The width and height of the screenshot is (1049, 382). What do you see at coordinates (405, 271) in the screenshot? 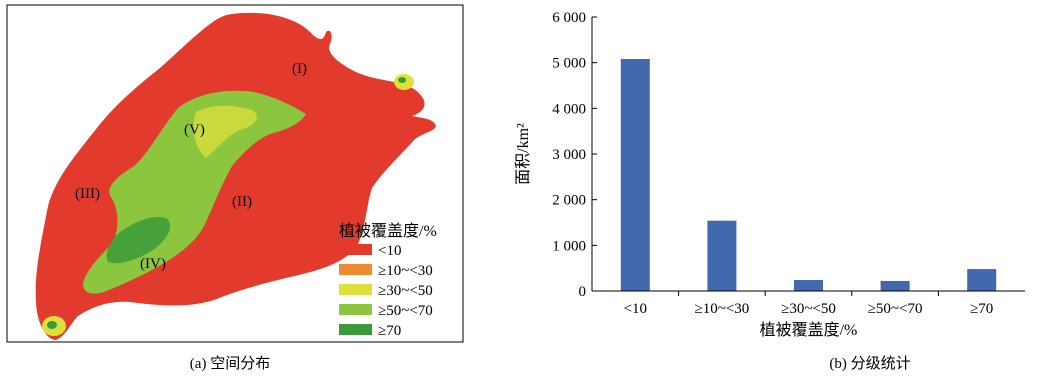
I see `legend-label-10-30: ≥10~<30` at bounding box center [405, 271].